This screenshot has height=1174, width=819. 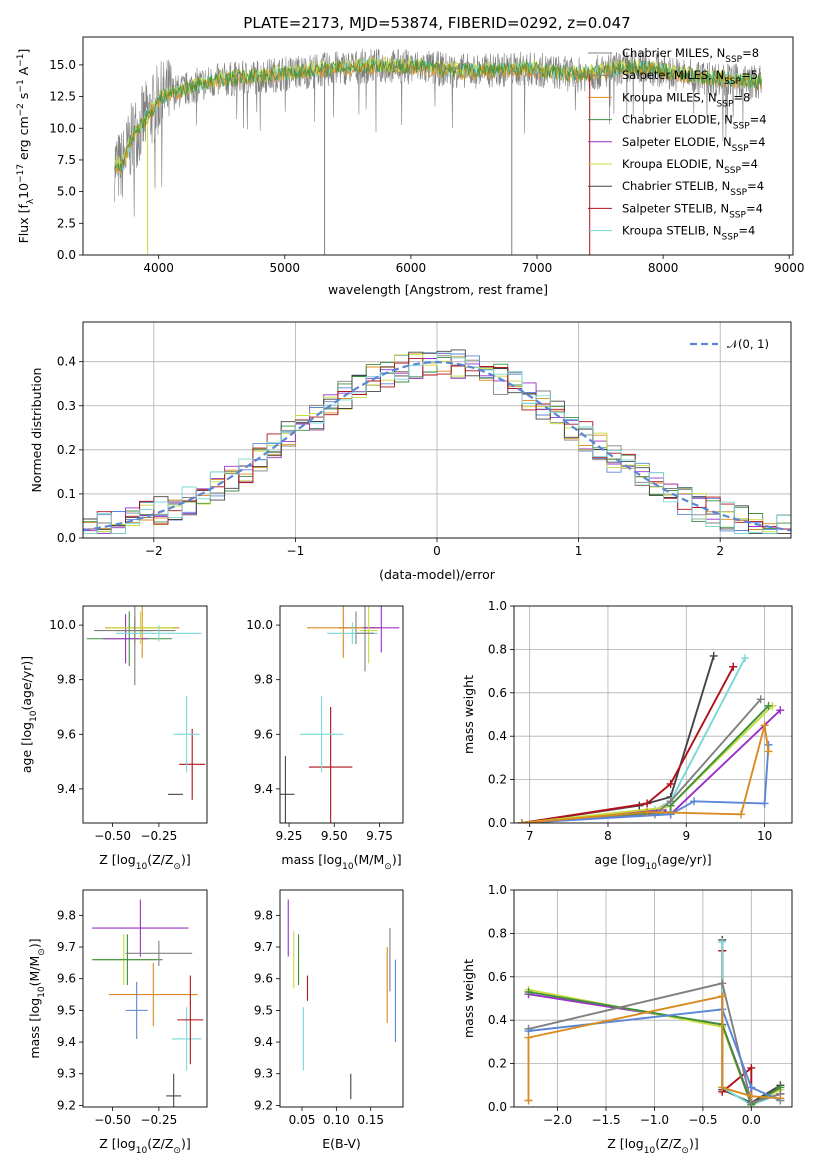 What do you see at coordinates (289, 836) in the screenshot?
I see `x-tick-label: 9.25` at bounding box center [289, 836].